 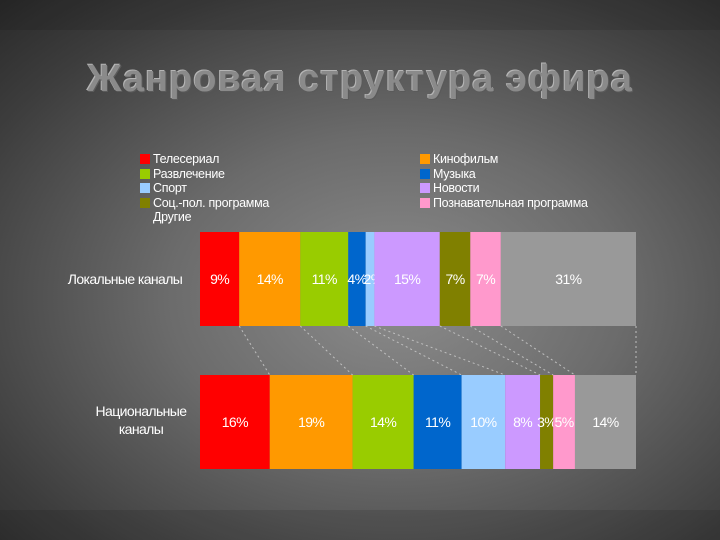 I want to click on data-label: 9%, so click(x=219, y=279).